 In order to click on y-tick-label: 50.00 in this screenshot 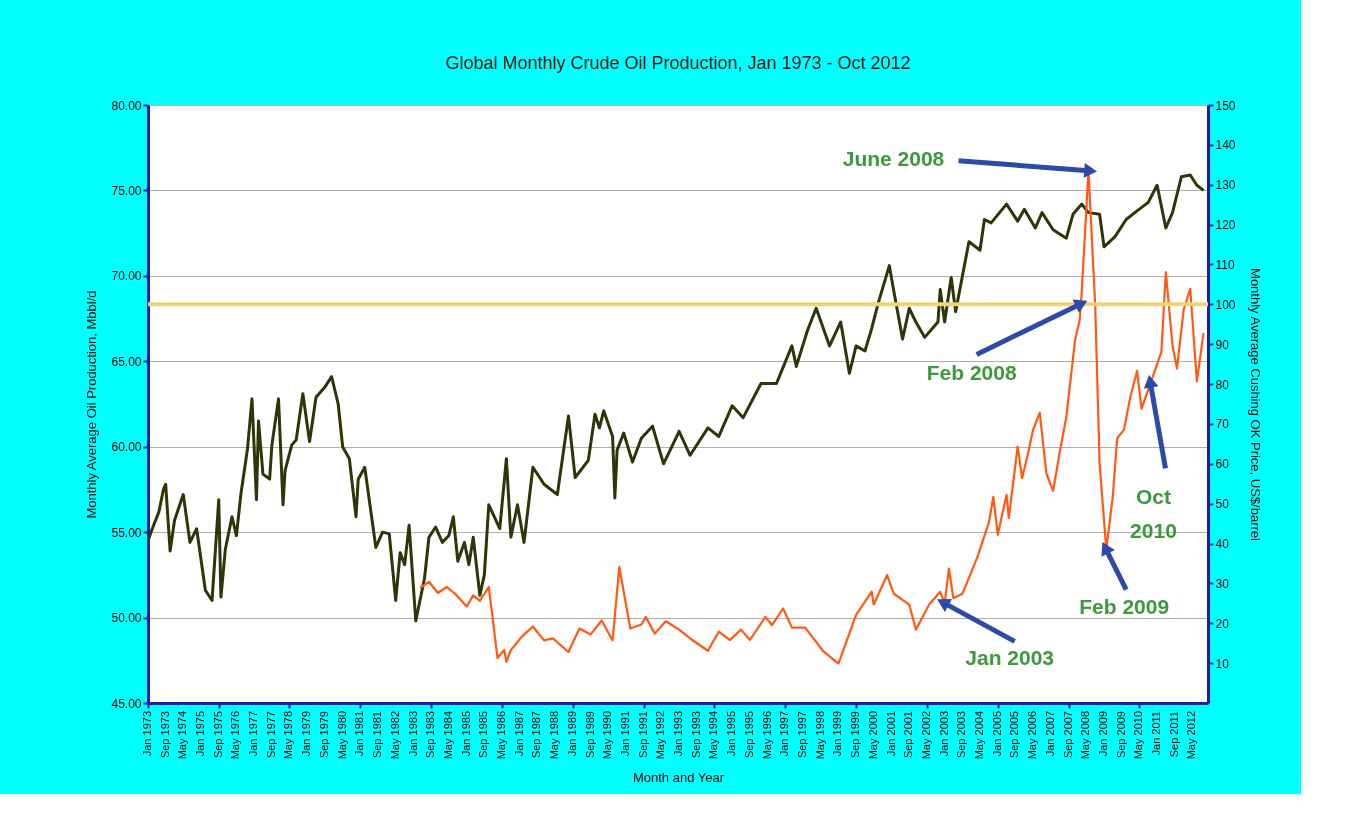, I will do `click(126, 618)`.